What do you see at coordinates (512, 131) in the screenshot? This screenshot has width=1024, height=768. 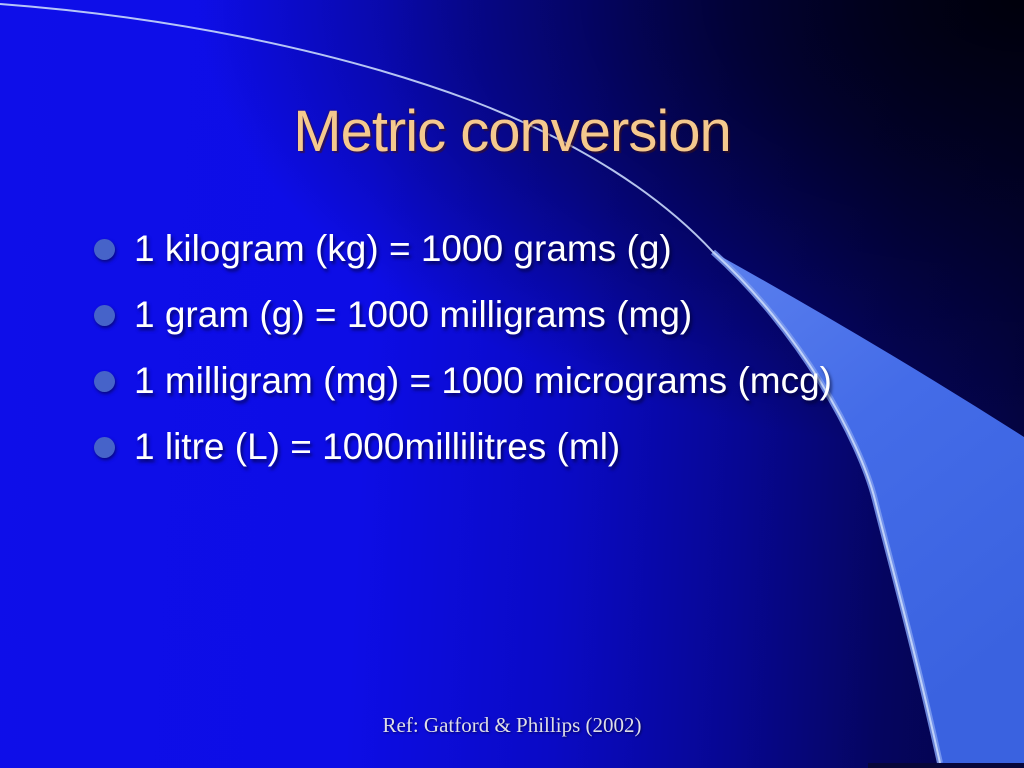 I see `slide-title: Metric conversion` at bounding box center [512, 131].